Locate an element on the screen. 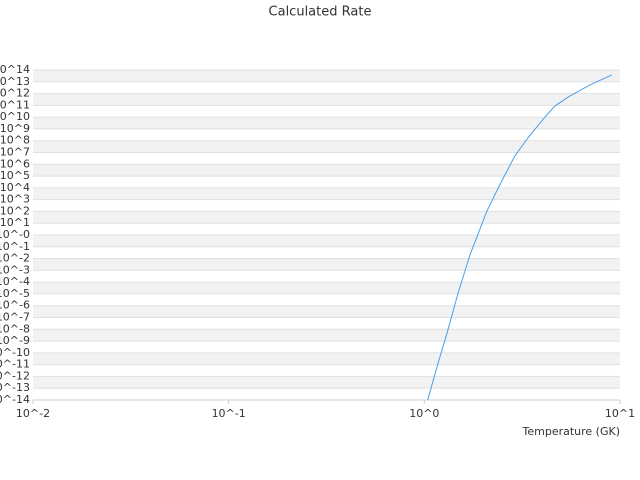  y-tick-label: 10^-5 is located at coordinates (15, 293).